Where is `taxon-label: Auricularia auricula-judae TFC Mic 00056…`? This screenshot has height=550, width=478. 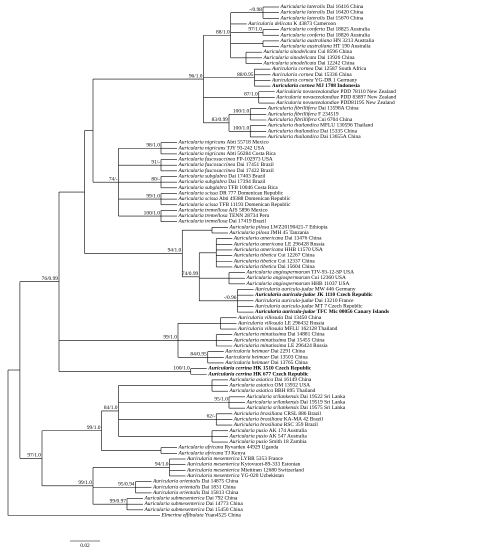
taxon-label: Auricularia auricula-judae TFC Mic 00056… is located at coordinates (321, 312).